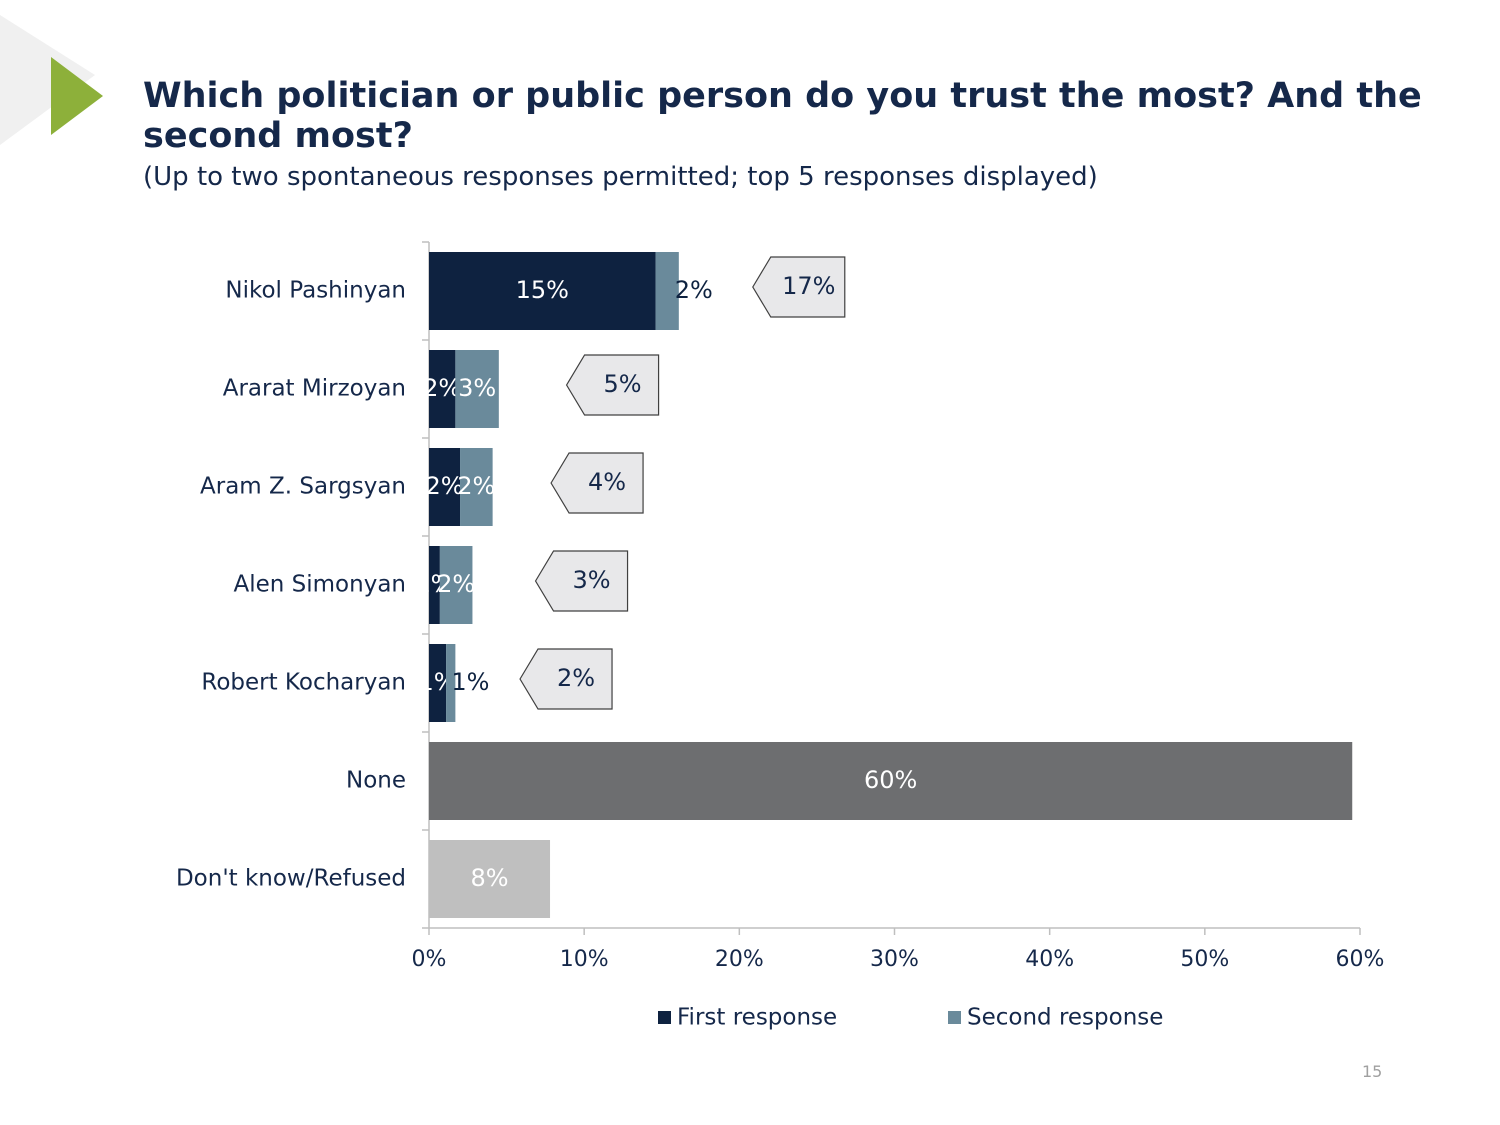  I want to click on x-tick-label: 40%, so click(1049, 959).